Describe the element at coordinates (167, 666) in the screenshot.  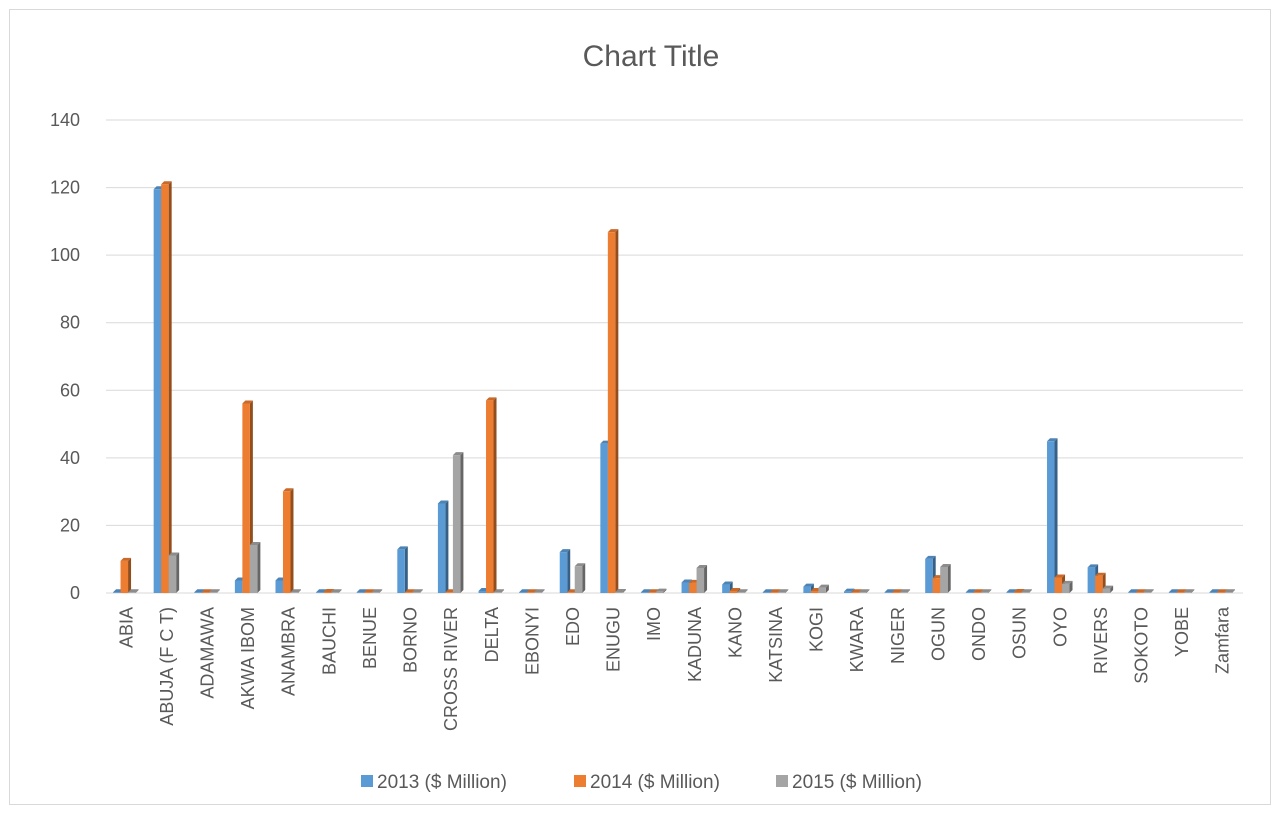
I see `x-tick-label: ABUJA (F C T)` at that location.